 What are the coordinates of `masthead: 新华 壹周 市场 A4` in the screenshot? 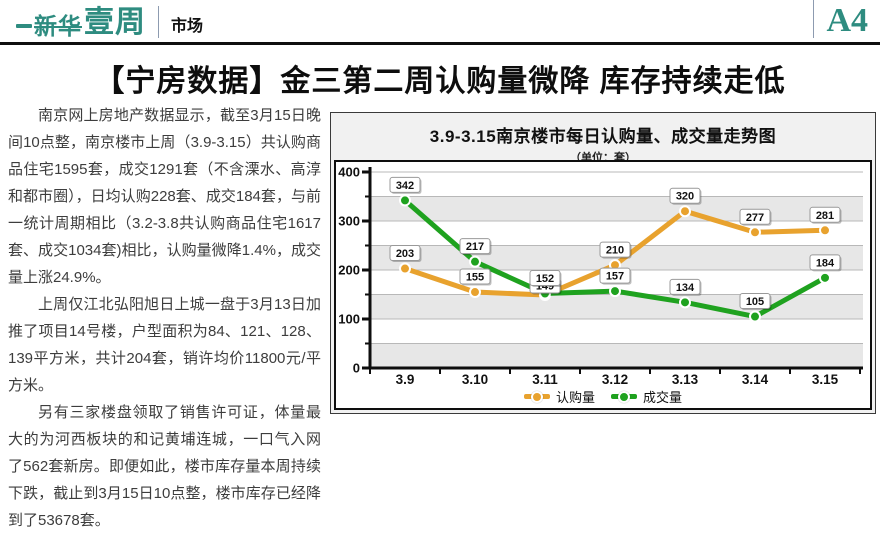 It's located at (440, 22).